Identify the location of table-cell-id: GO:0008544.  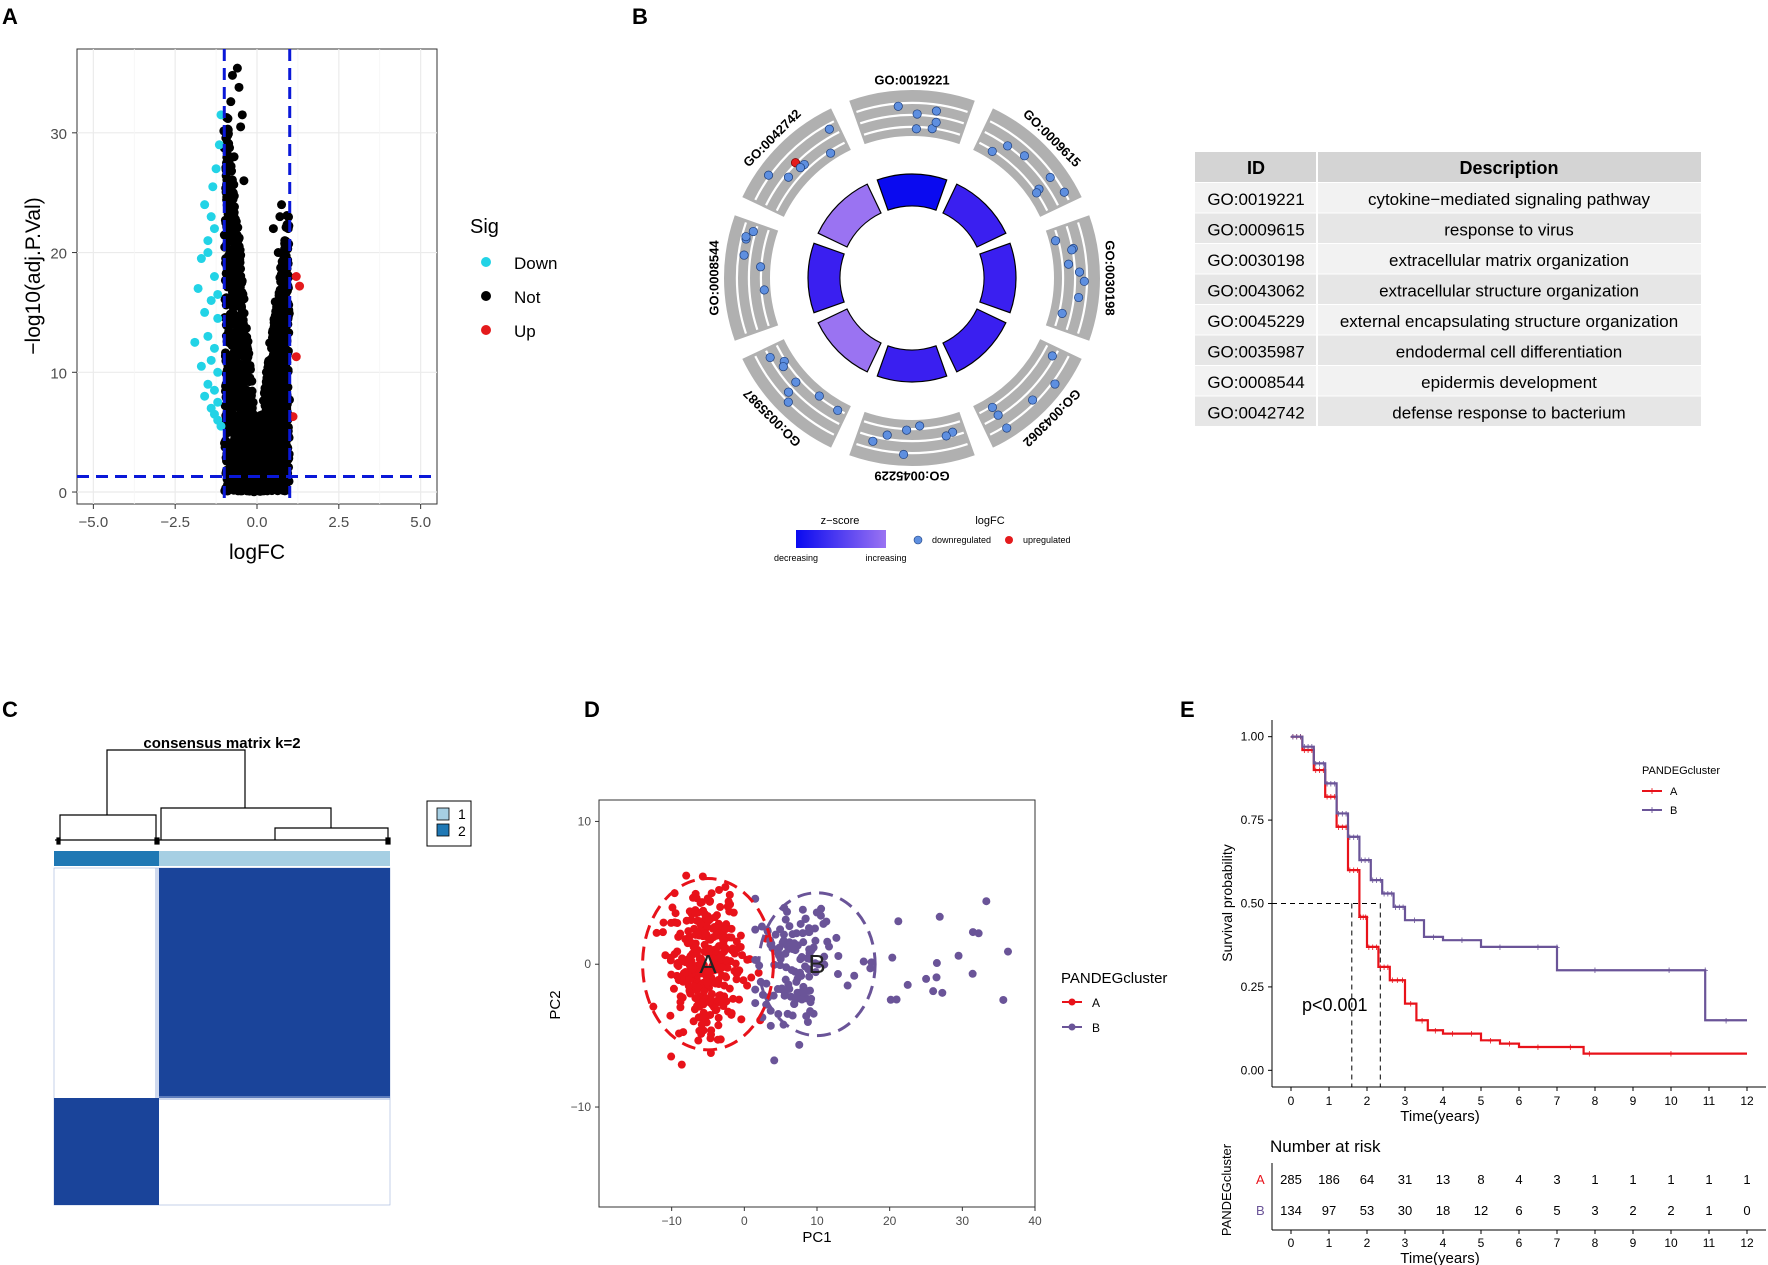
(1255, 382).